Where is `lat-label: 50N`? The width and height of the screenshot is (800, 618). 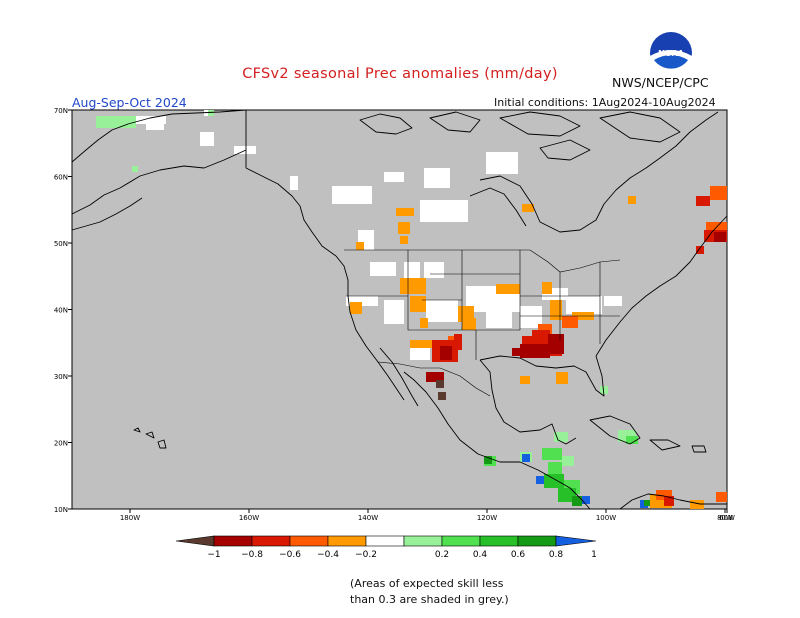
lat-label: 50N is located at coordinates (61, 244).